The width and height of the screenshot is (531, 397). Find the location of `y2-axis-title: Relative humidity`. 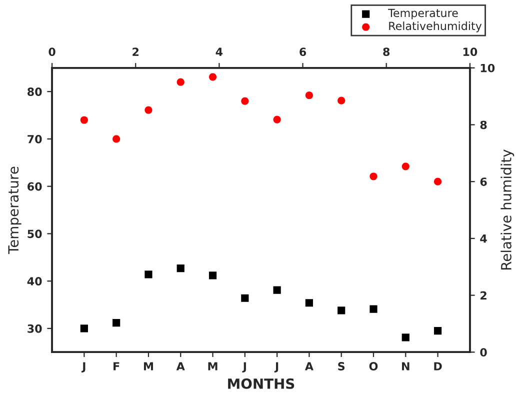

y2-axis-title: Relative humidity is located at coordinates (507, 210).